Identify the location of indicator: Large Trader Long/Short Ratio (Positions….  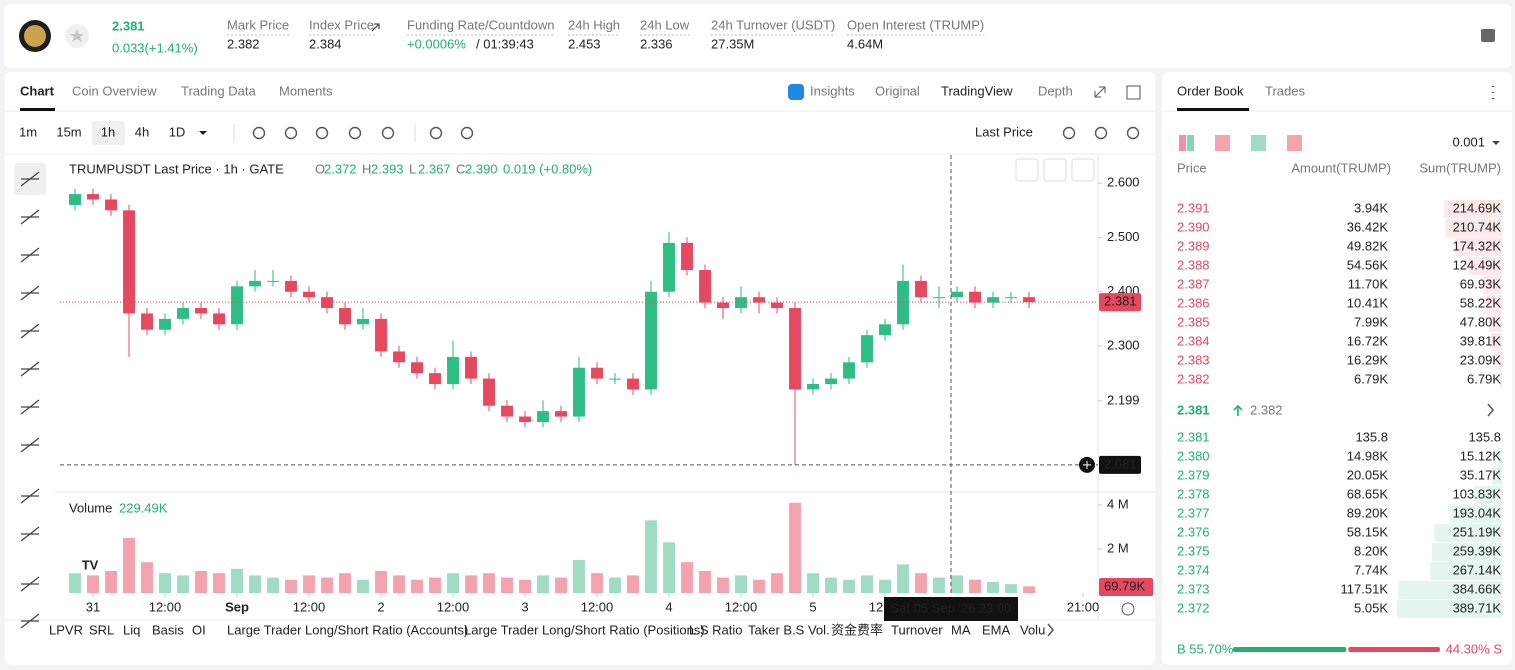
(584, 629).